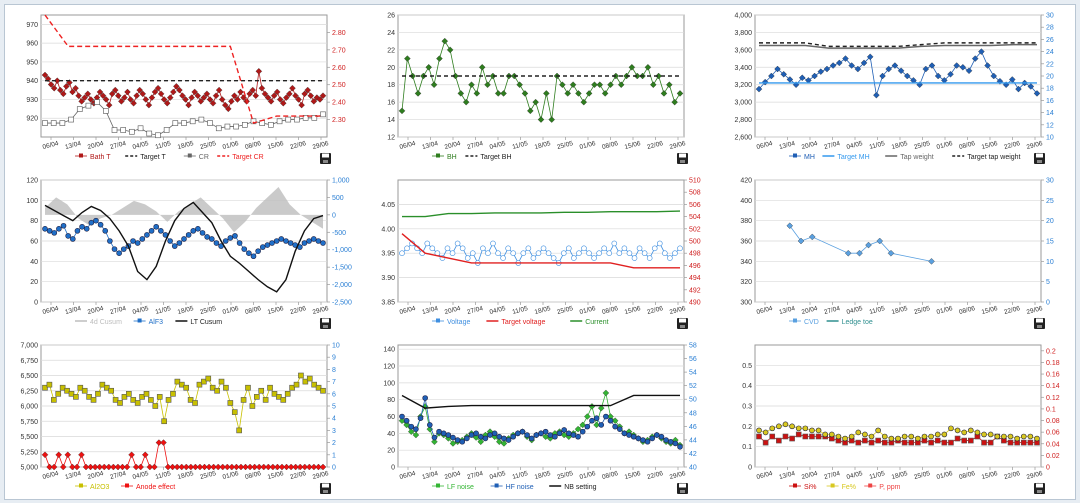 The width and height of the screenshot is (1080, 503). Describe the element at coordinates (693, 400) in the screenshot. I see `y-right-tick-label: 50` at that location.